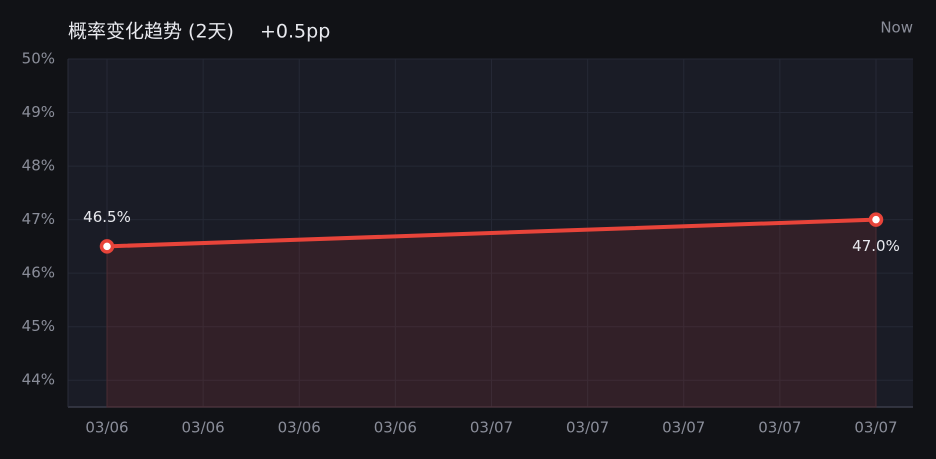 The width and height of the screenshot is (936, 459). Describe the element at coordinates (896, 28) in the screenshot. I see `now-label: Now` at that location.